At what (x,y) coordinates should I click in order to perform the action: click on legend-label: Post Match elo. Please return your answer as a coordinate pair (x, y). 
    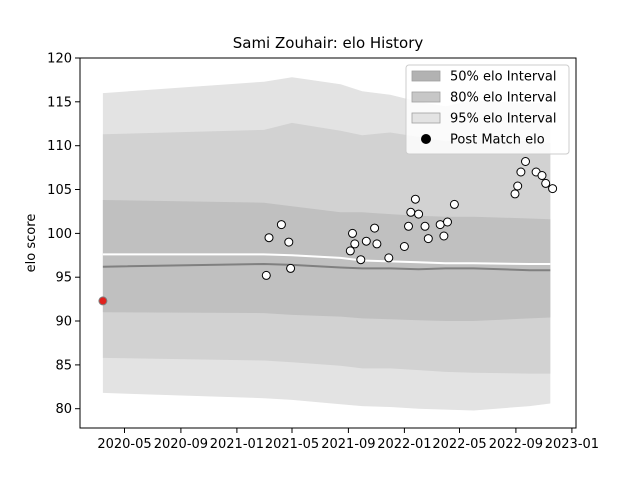
    Looking at the image, I should click on (497, 140).